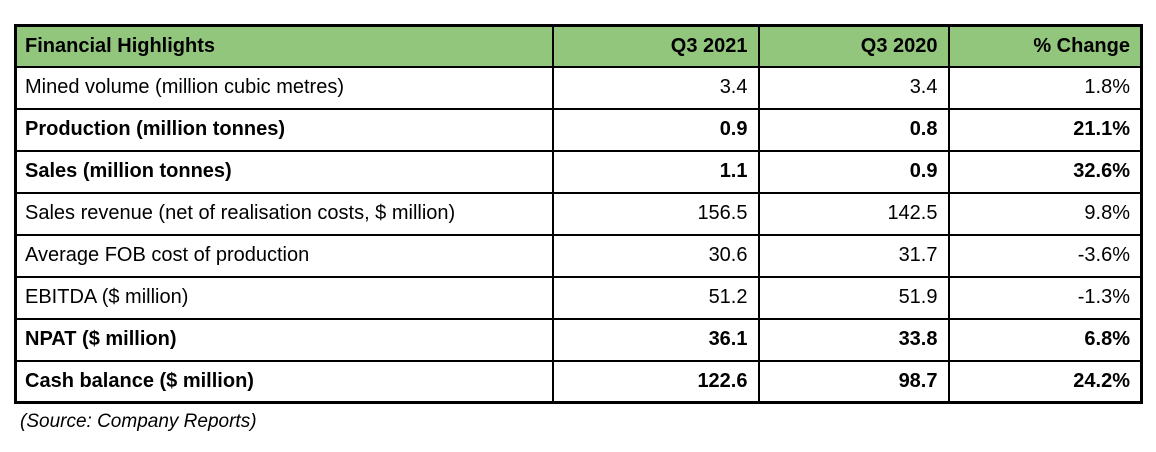  I want to click on row-label: NPAT ($ million), so click(284, 339).